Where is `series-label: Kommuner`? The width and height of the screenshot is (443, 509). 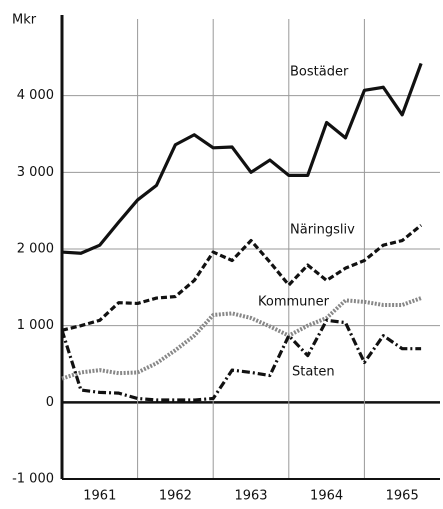 series-label: Kommuner is located at coordinates (294, 302).